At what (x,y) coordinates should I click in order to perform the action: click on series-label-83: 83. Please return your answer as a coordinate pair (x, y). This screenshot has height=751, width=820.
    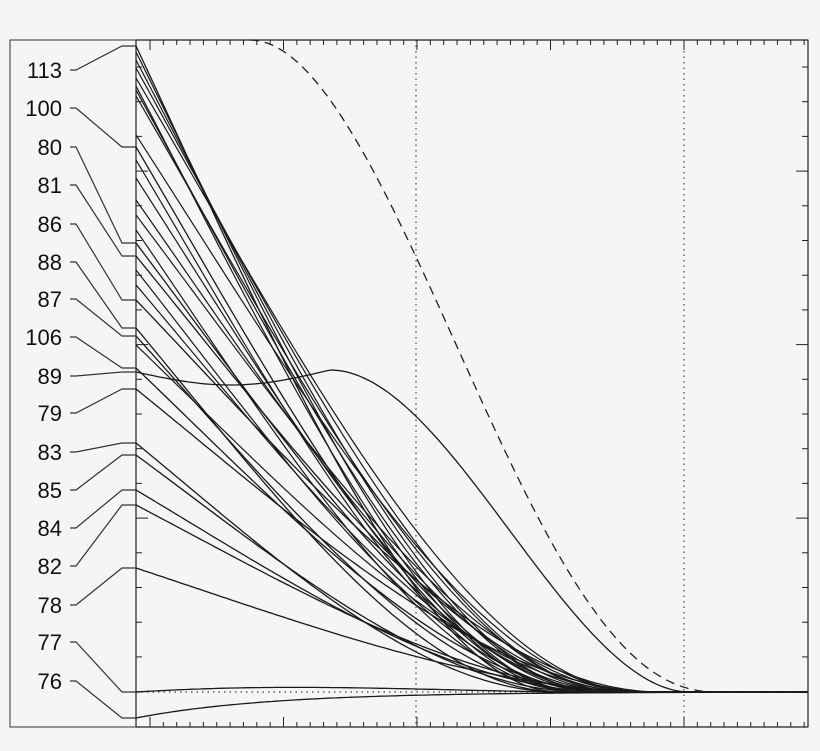
    Looking at the image, I should click on (50, 452).